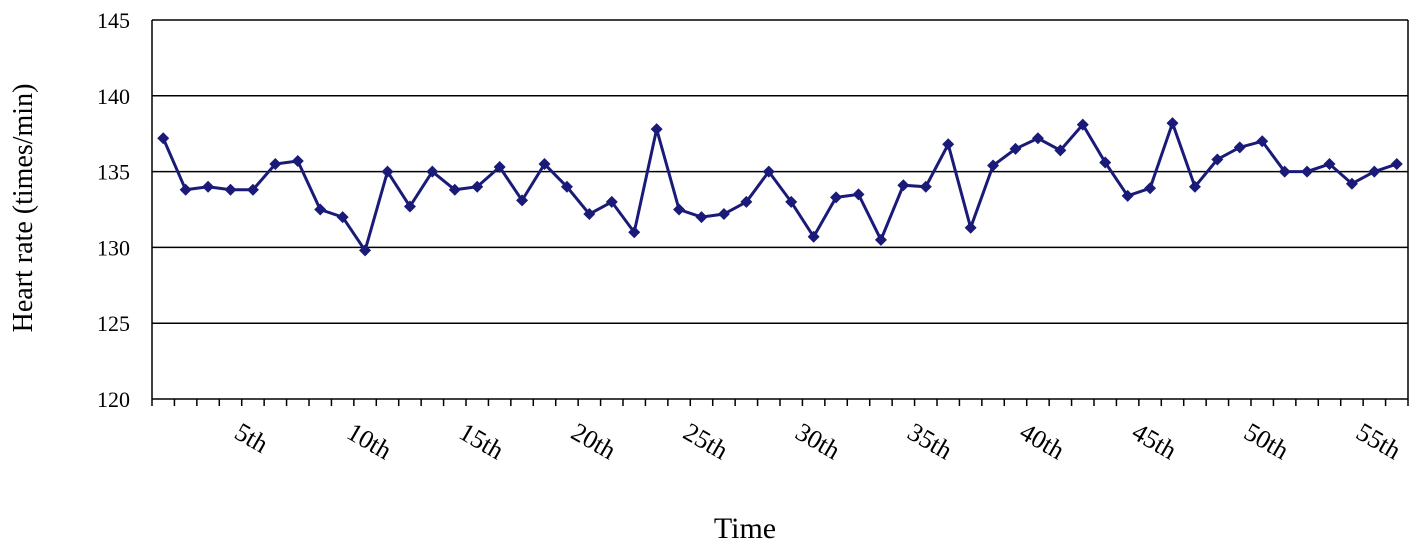 This screenshot has width=1418, height=548. What do you see at coordinates (818, 441) in the screenshot?
I see `x-tick-label: 30th` at bounding box center [818, 441].